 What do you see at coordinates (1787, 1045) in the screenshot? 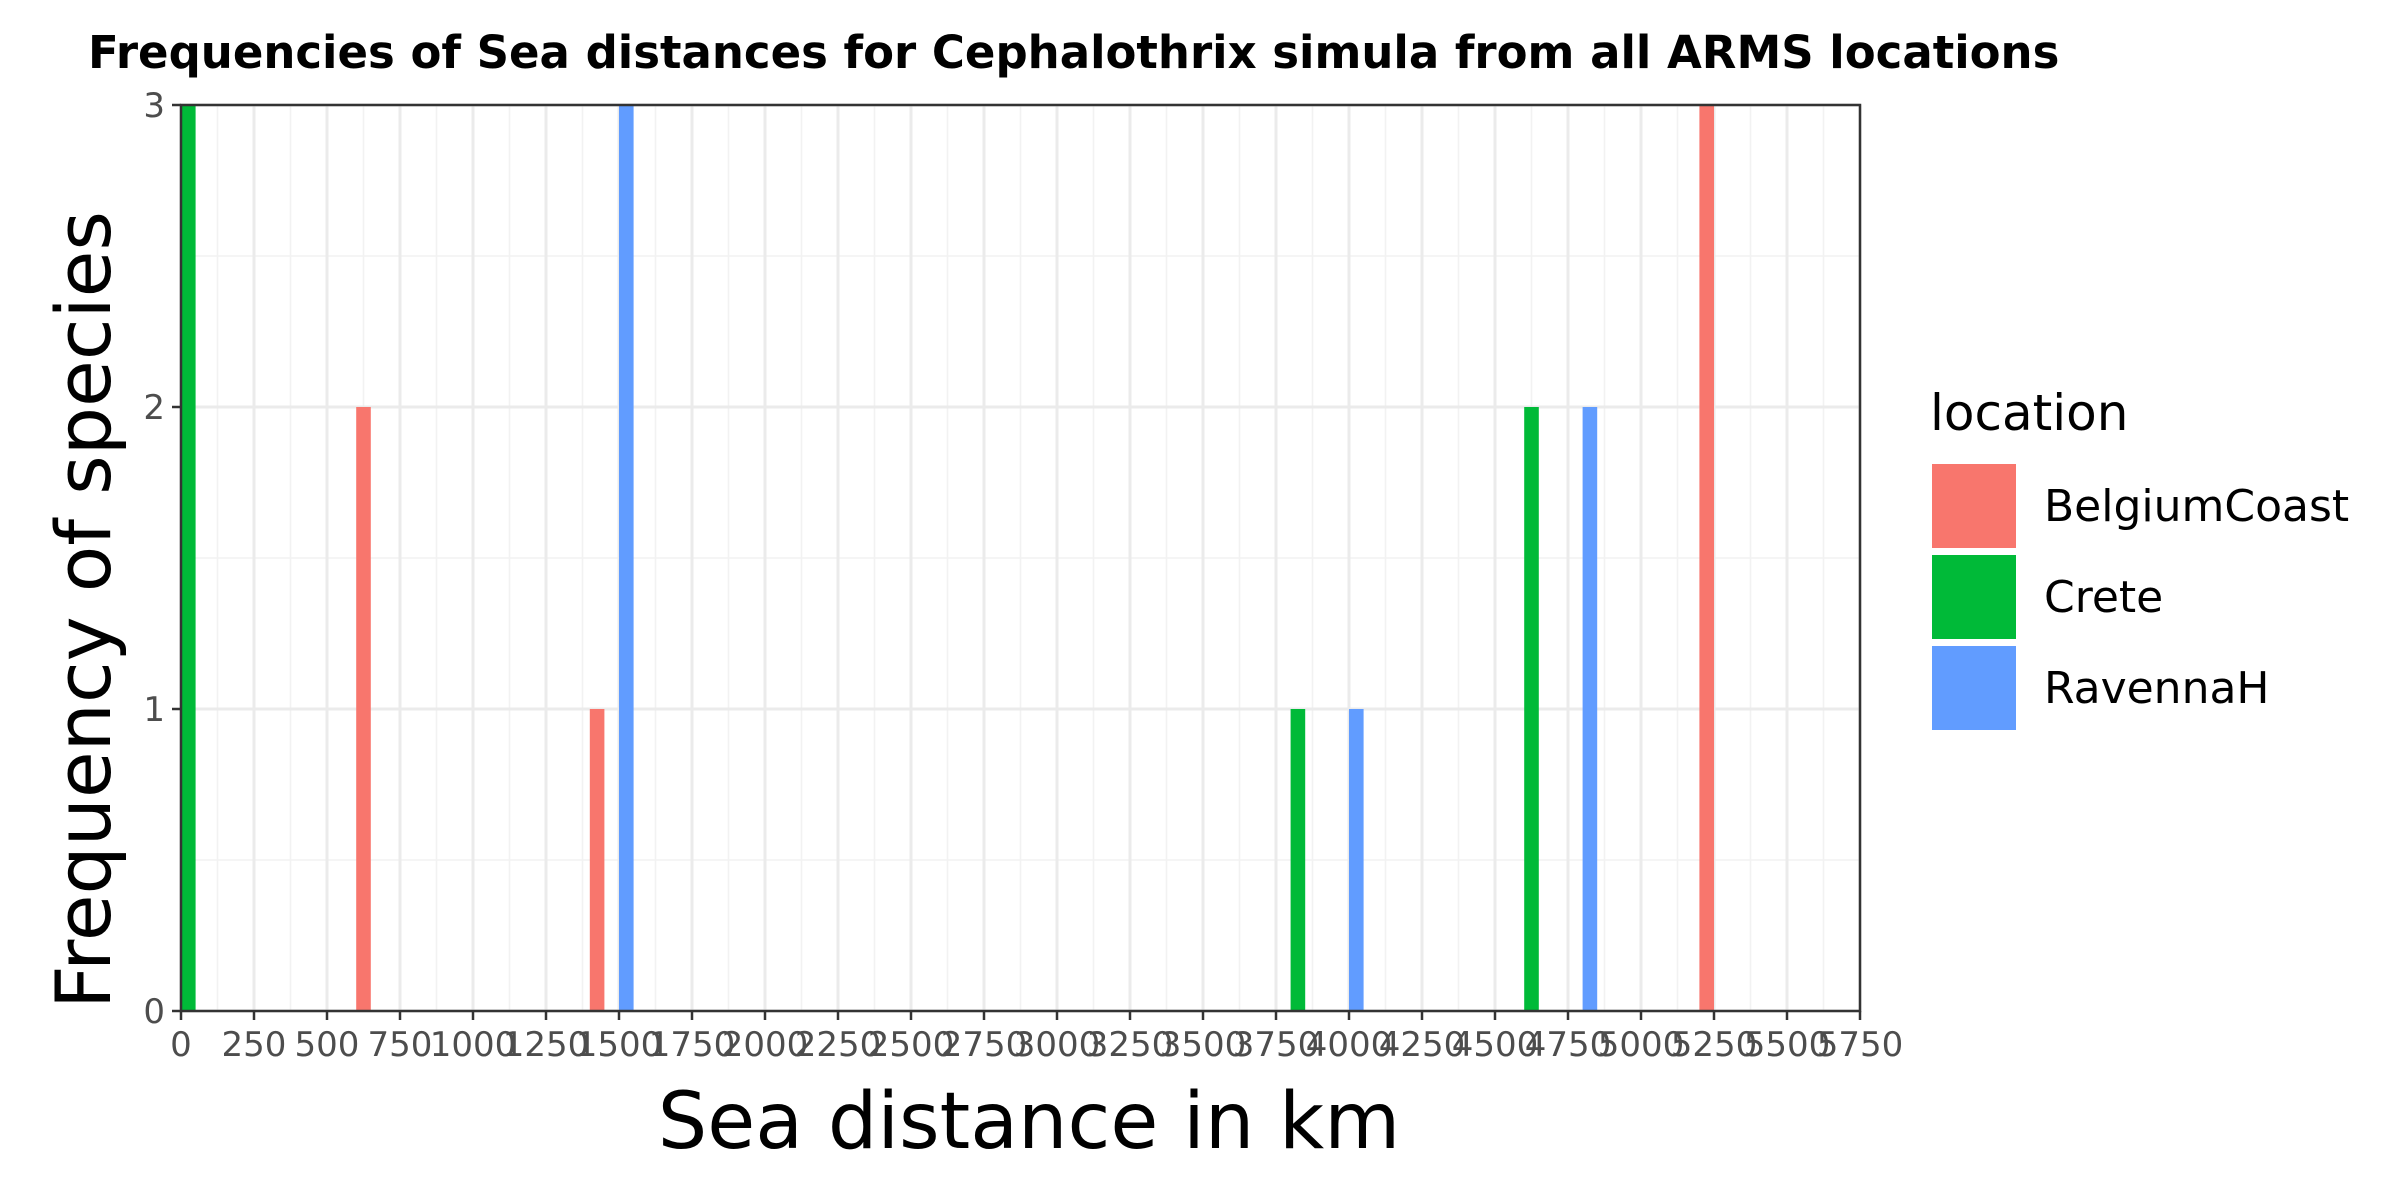
I see `x-tick-label: 5500` at bounding box center [1787, 1045].